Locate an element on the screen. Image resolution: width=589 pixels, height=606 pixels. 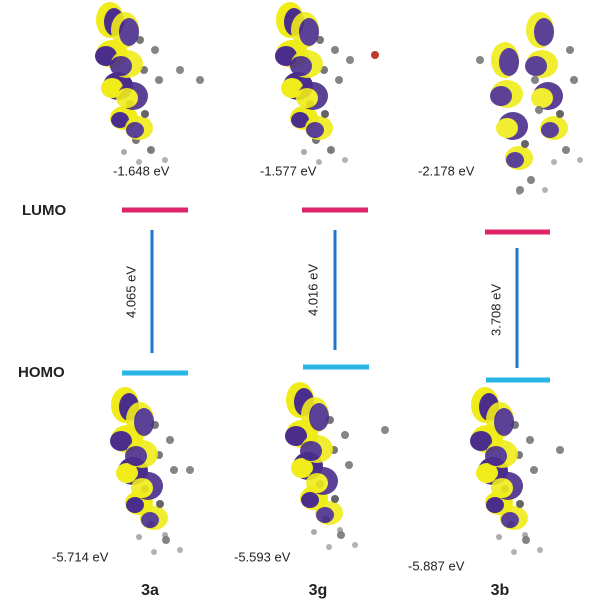
compound-name: 3g is located at coordinates (318, 590).